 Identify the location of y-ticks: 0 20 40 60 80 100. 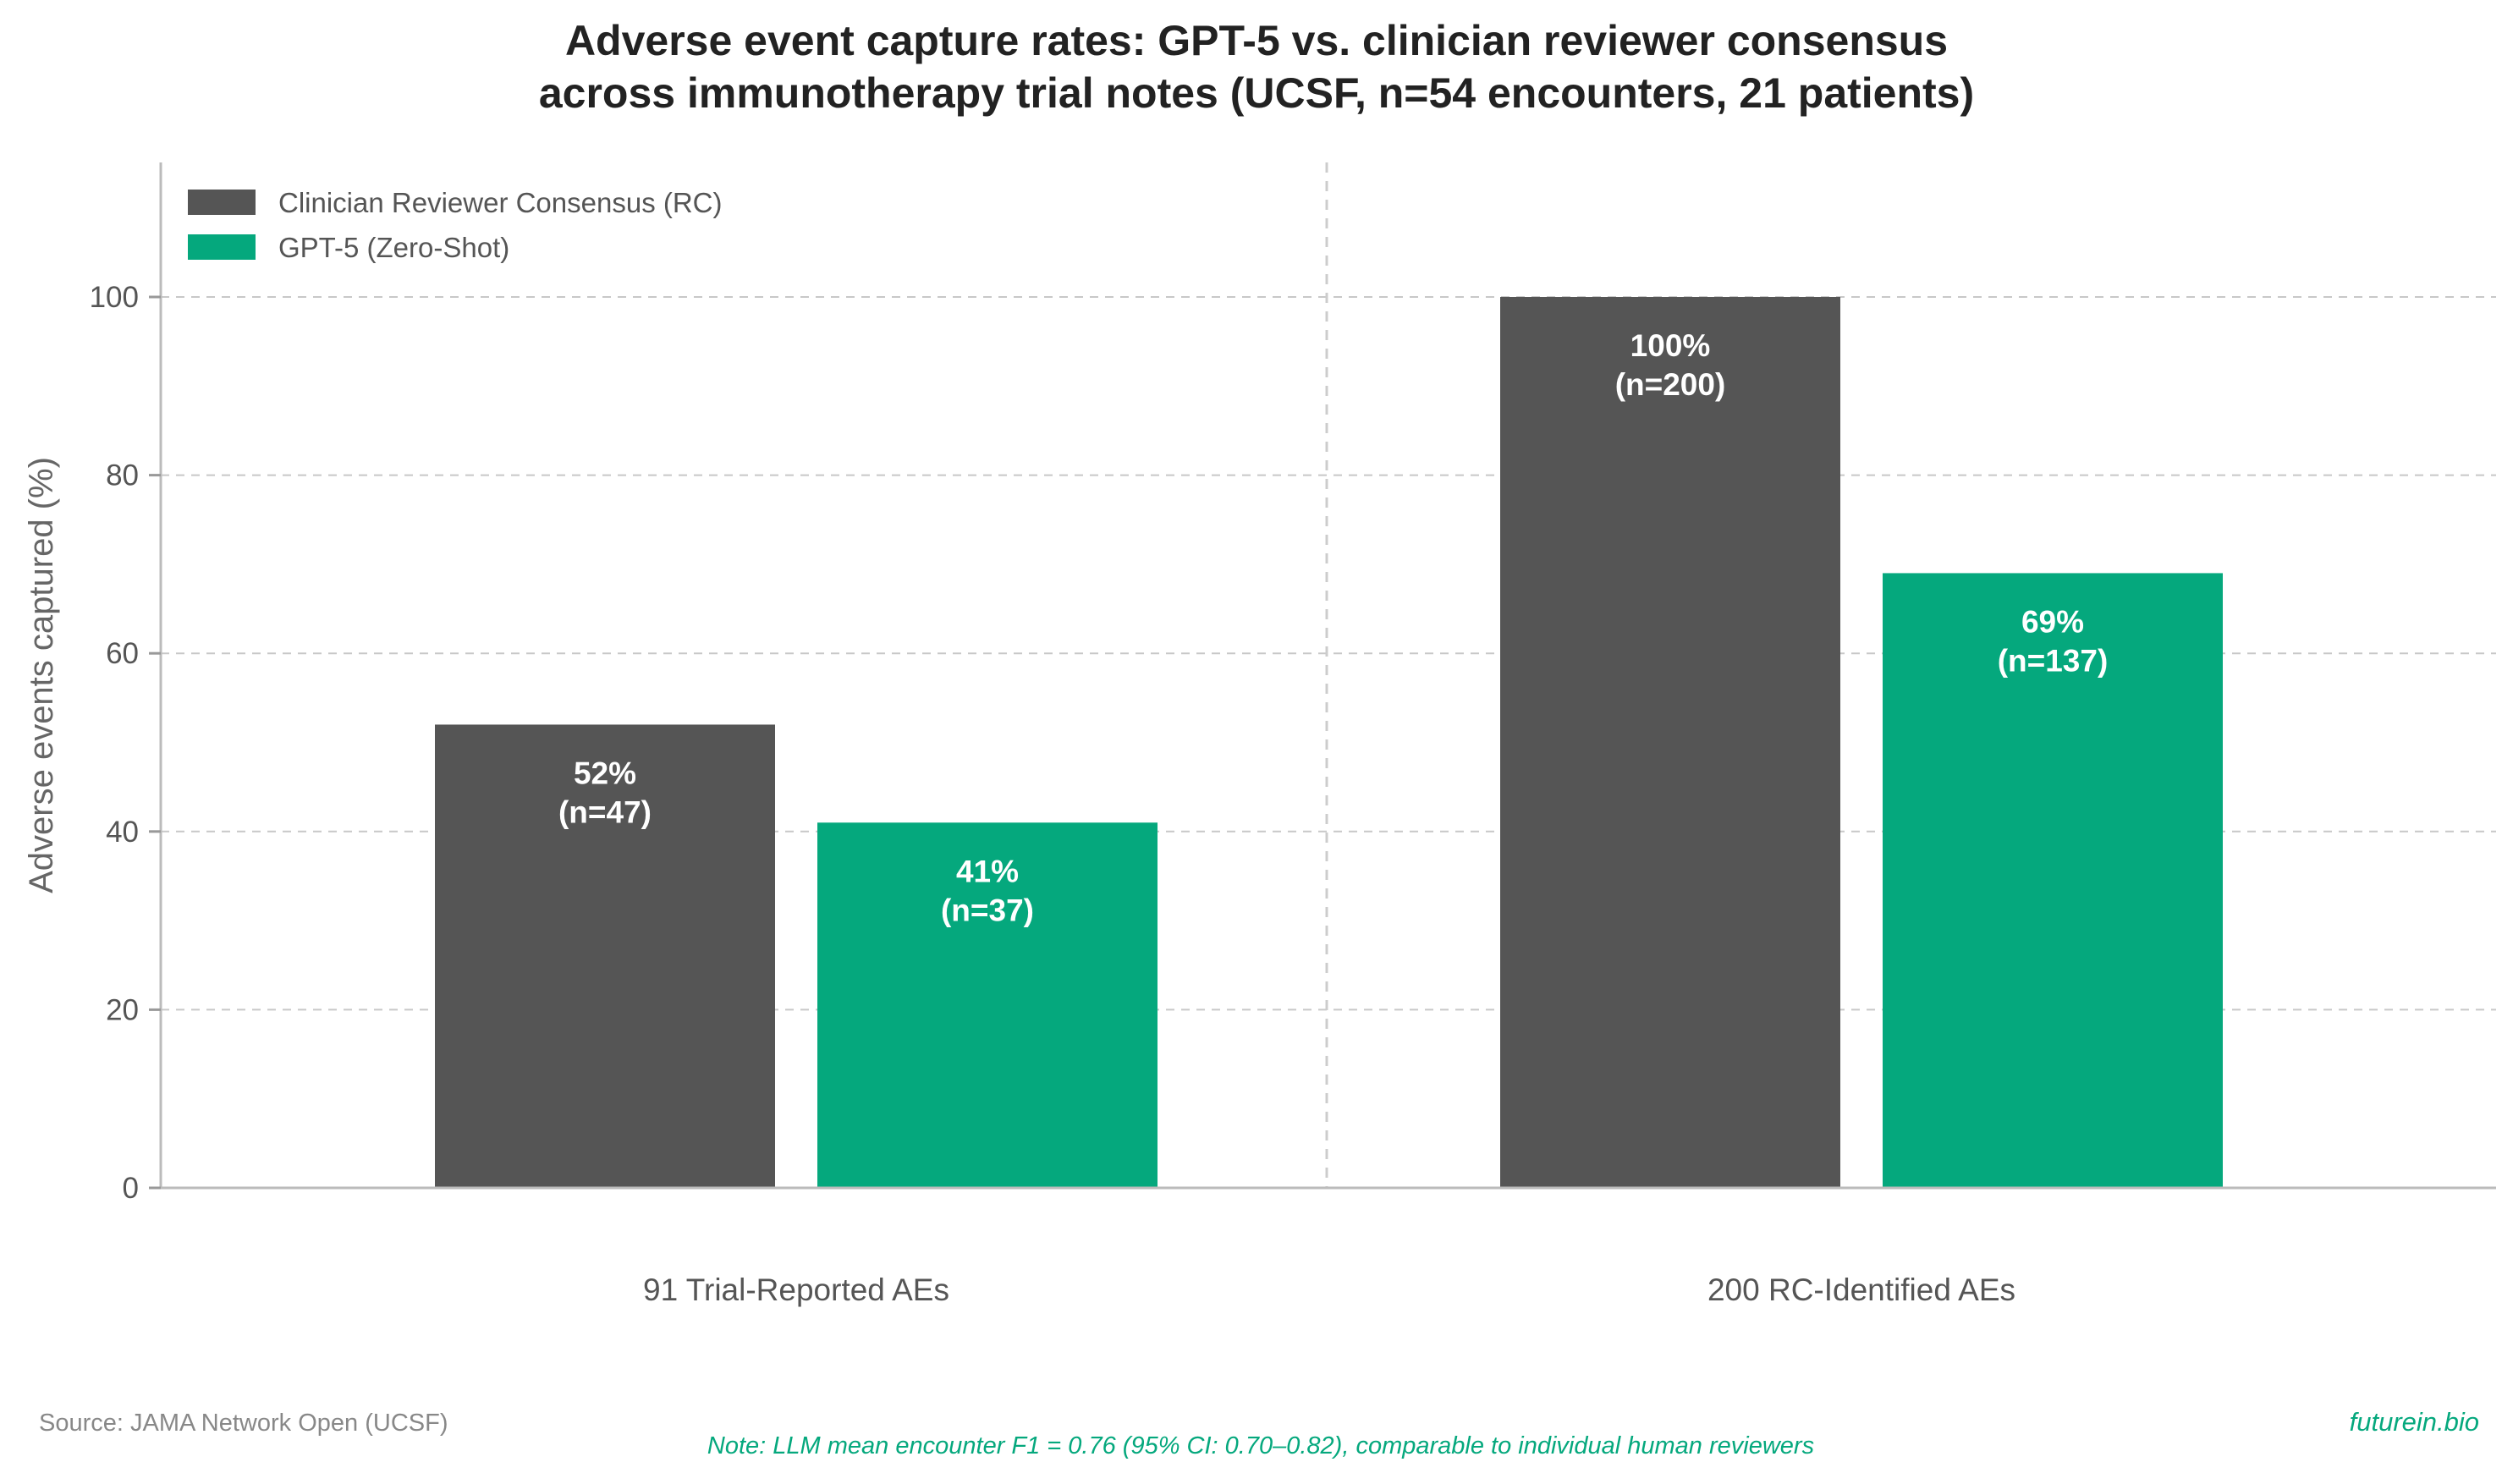
(126, 743).